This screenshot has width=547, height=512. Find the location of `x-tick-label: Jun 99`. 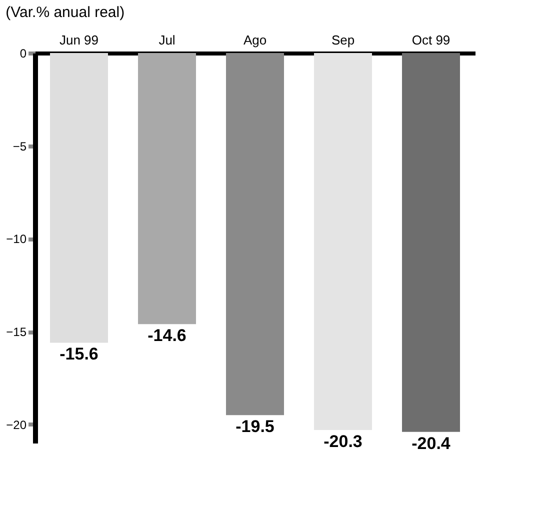

x-tick-label: Jun 99 is located at coordinates (79, 40).